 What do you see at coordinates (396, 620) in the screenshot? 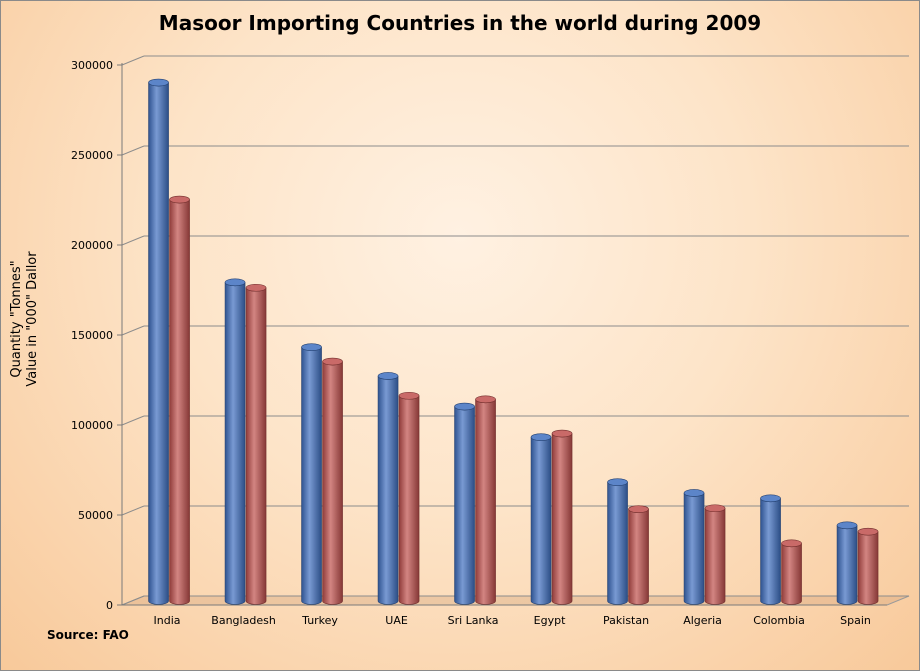
I see `x-category-label: UAE` at bounding box center [396, 620].